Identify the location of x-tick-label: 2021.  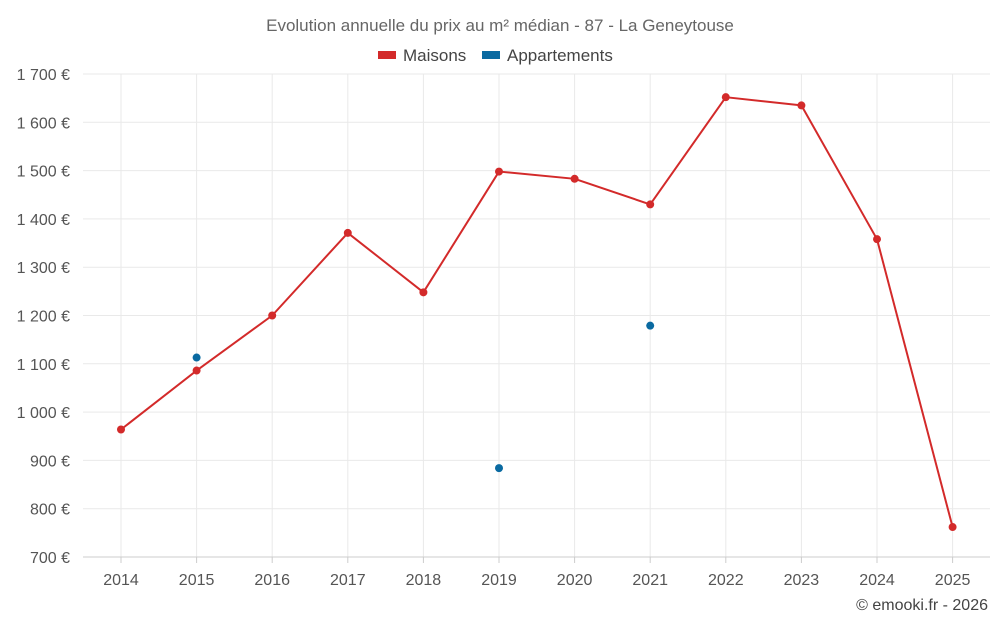
(650, 580).